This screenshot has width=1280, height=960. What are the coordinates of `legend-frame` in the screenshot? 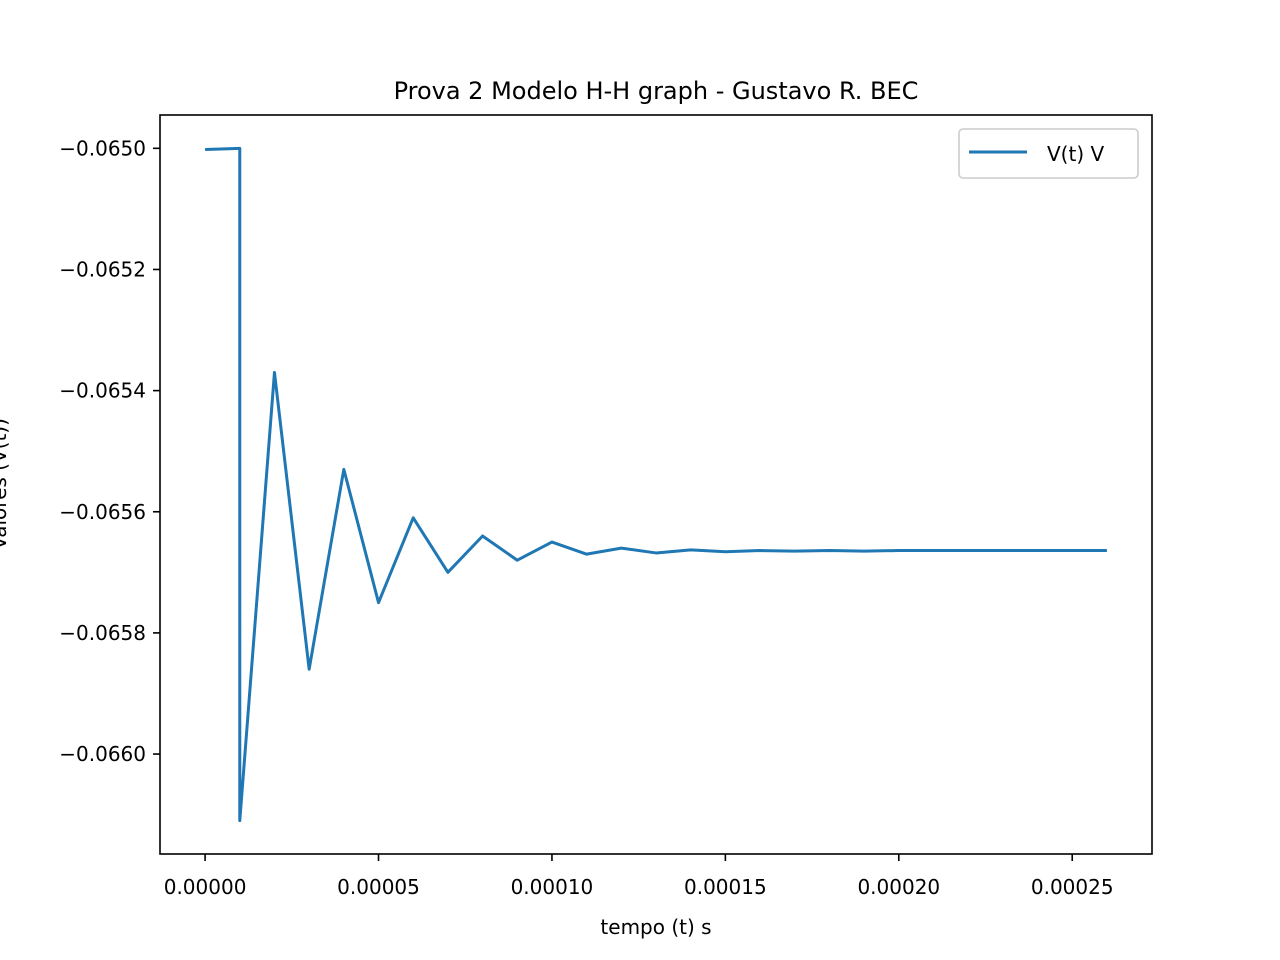 It's located at (1048, 153).